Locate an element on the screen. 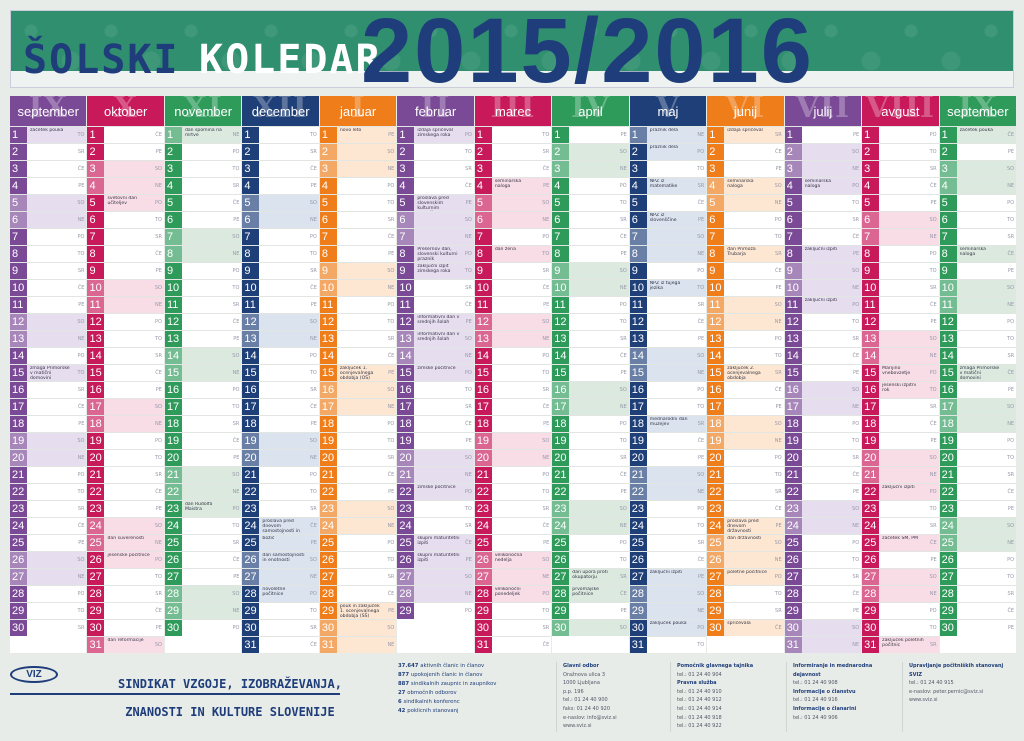 This screenshot has height=741, width=1024. day-body: zaključni izpiti PE is located at coordinates (831, 254).